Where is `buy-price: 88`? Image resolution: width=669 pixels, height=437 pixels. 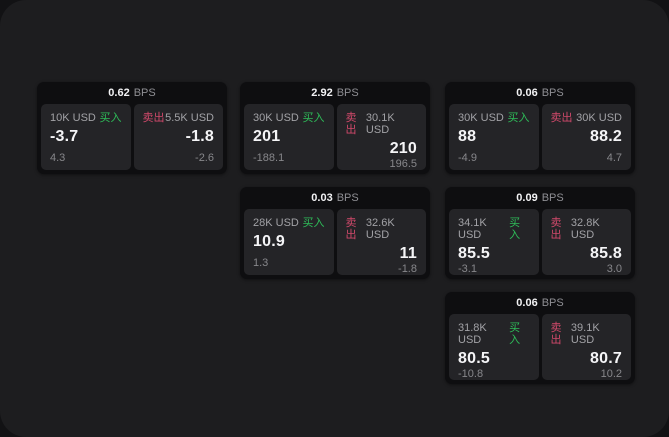
buy-price: 88 is located at coordinates (467, 136).